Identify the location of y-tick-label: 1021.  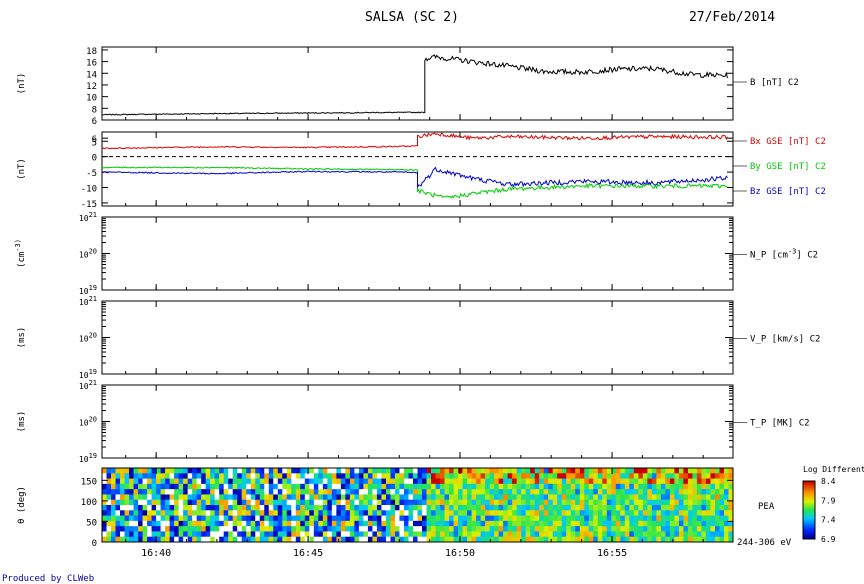
(88, 217).